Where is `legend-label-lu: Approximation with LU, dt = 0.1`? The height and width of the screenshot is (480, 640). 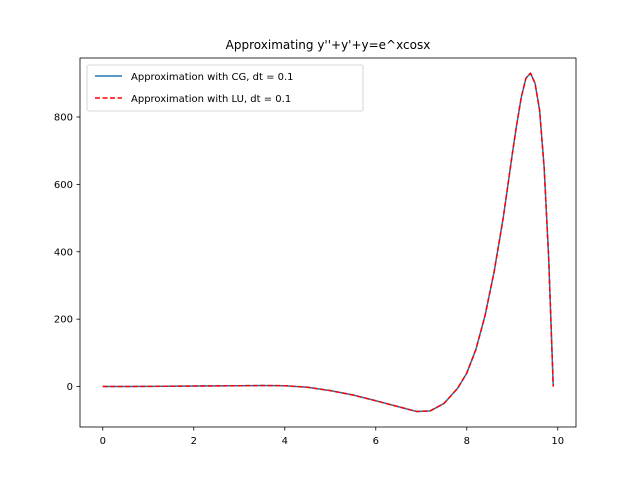 legend-label-lu: Approximation with LU, dt = 0.1 is located at coordinates (211, 99).